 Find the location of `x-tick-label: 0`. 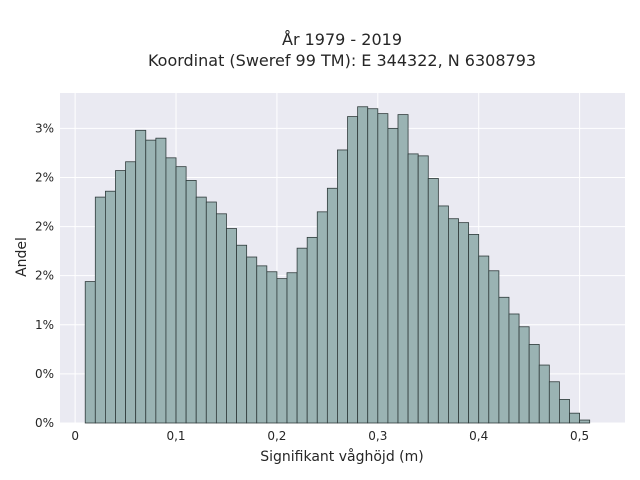

x-tick-label: 0 is located at coordinates (75, 436).